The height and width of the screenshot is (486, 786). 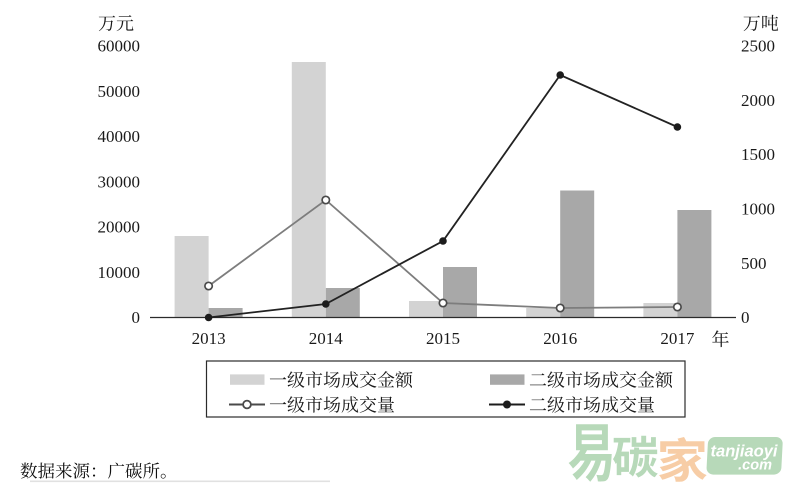 I want to click on svg-text: tanjiaoyi, so click(x=744, y=452).